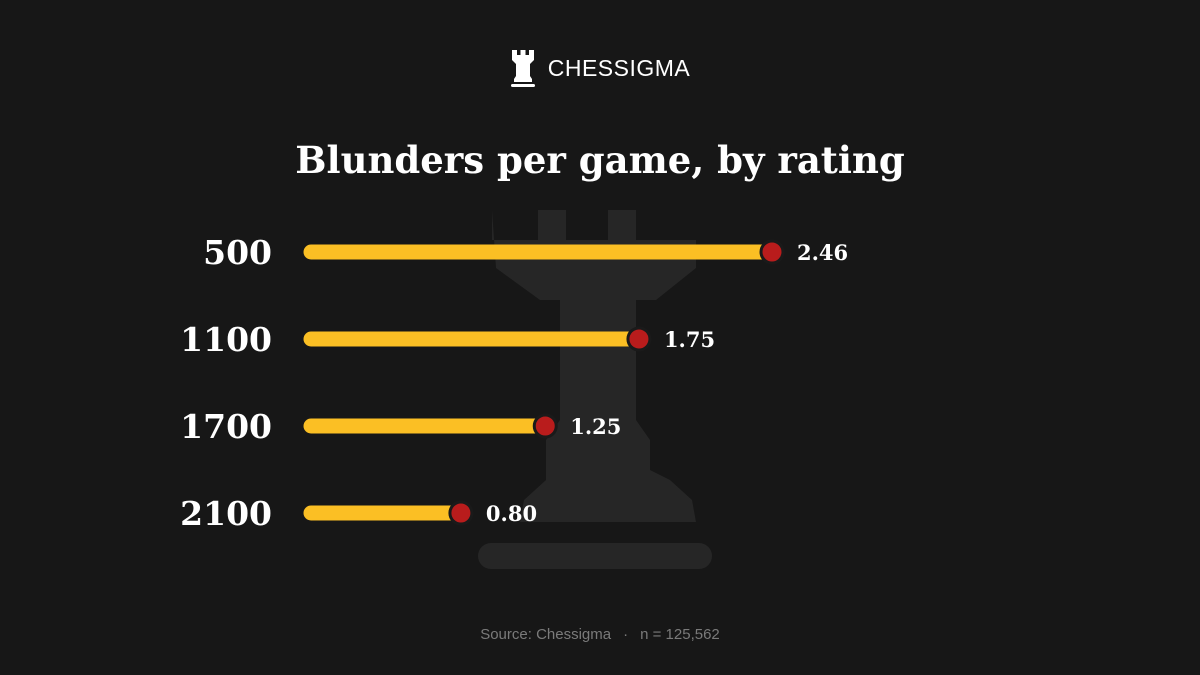 The width and height of the screenshot is (1200, 675). I want to click on value-label: 1.75, so click(689, 339).